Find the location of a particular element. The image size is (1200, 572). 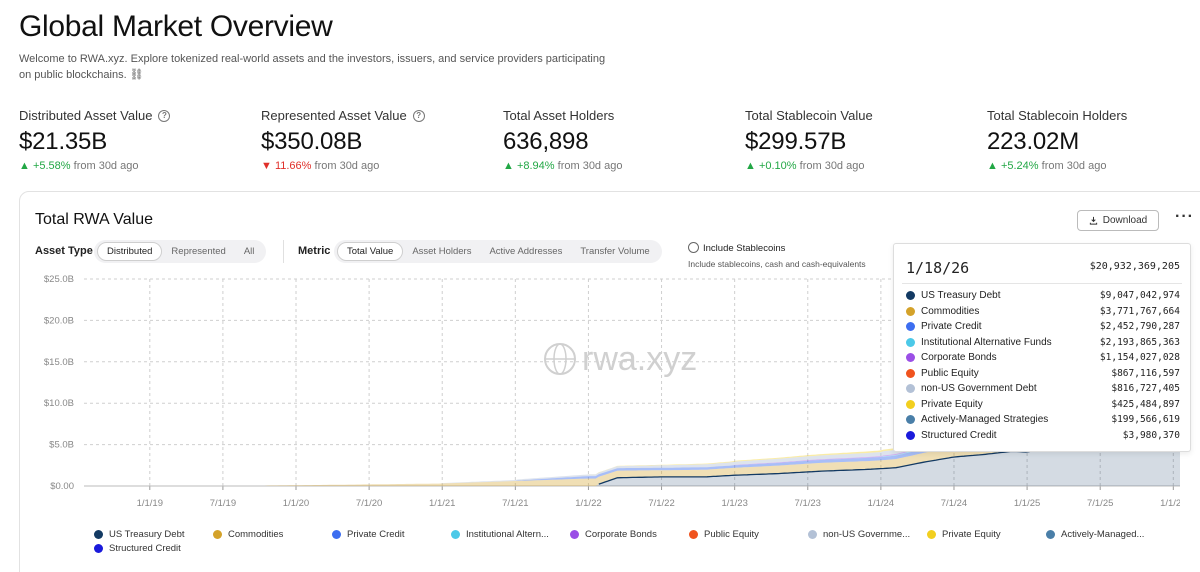

tooltip-series-name: US Treasury Debt is located at coordinates (961, 296).